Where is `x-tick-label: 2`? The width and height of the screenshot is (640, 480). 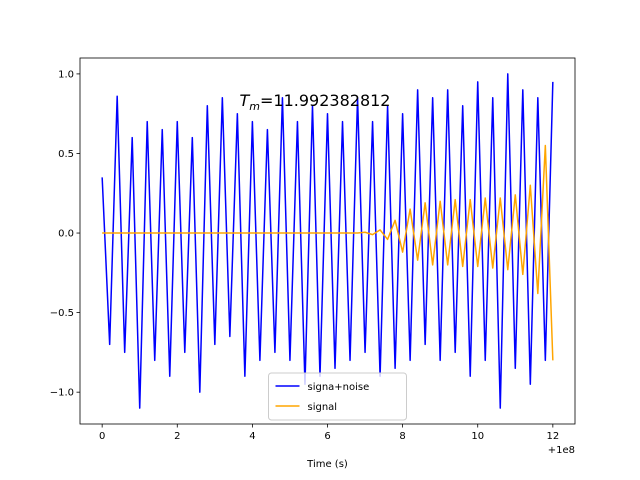 x-tick-label: 2 is located at coordinates (177, 436).